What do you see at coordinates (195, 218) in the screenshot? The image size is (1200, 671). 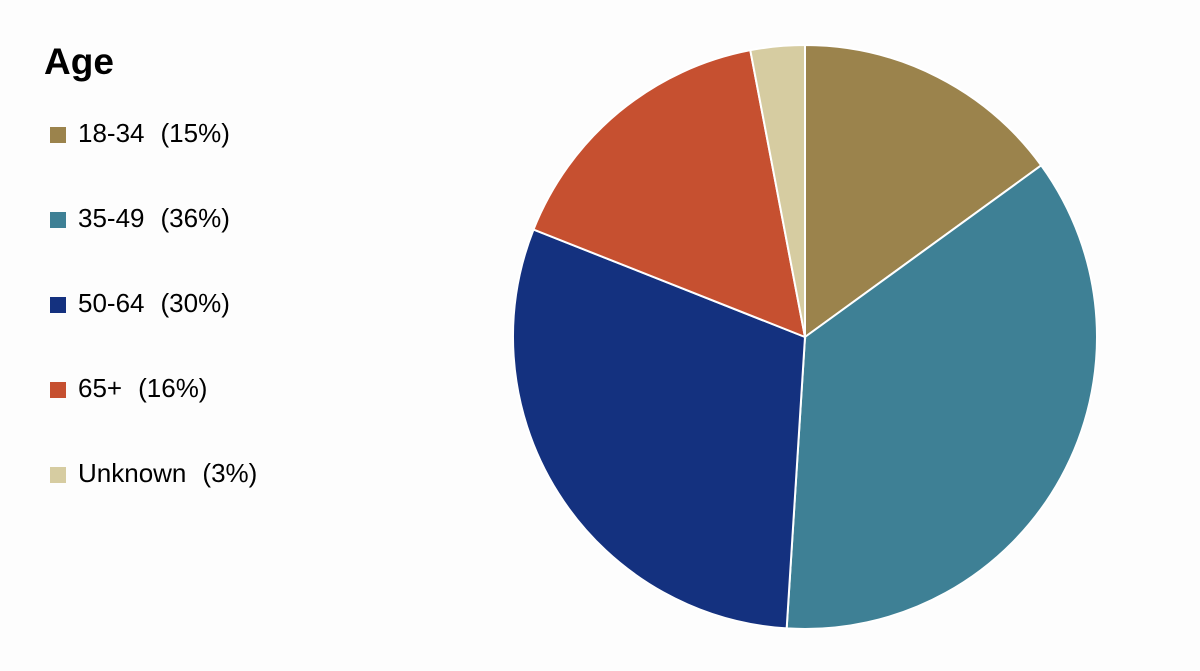 I see `legend-value: (36%)` at bounding box center [195, 218].